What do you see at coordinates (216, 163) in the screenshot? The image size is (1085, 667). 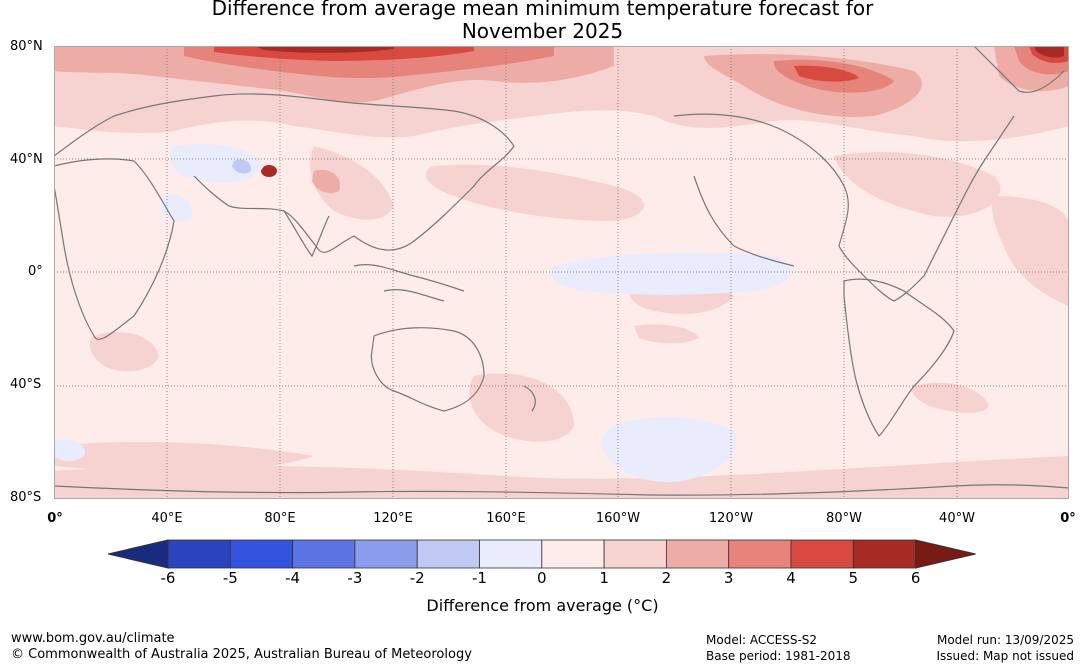 I see `anomaly-neg-central-asia` at bounding box center [216, 163].